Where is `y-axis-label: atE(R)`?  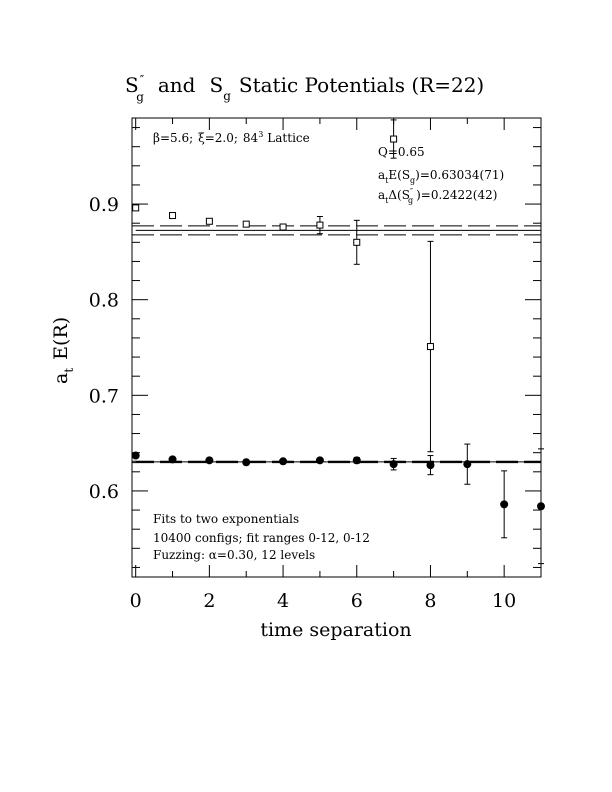 y-axis-label: atE(R) is located at coordinates (63, 350).